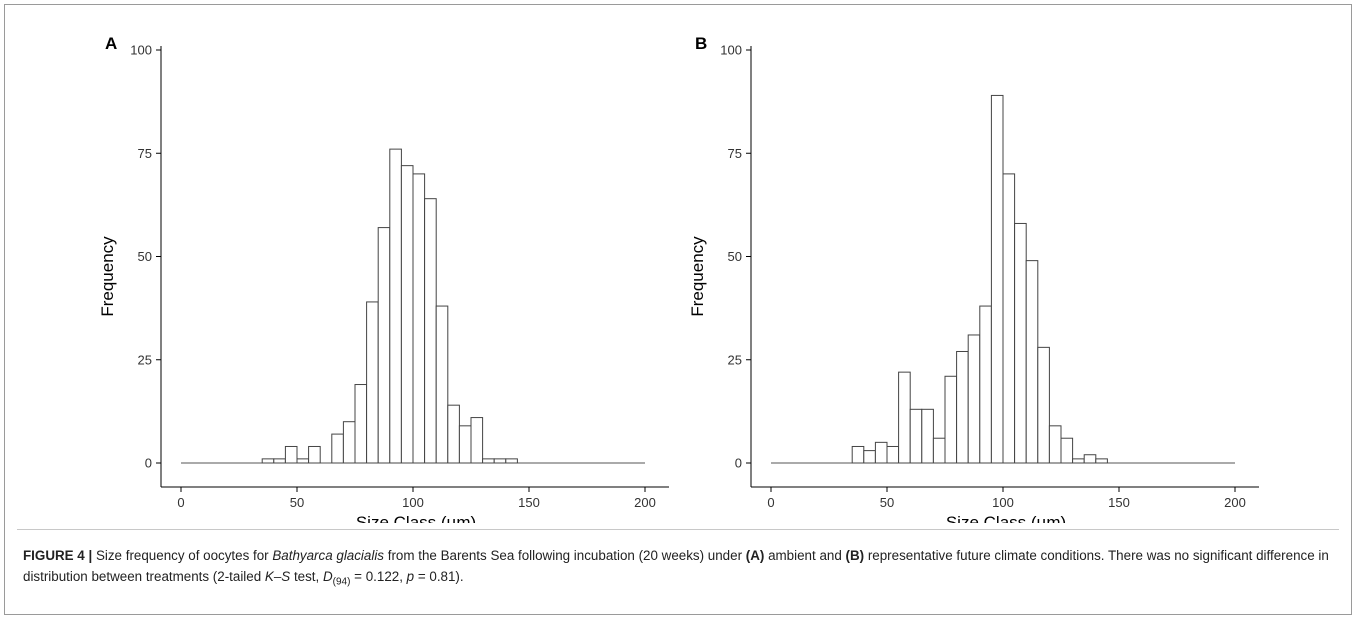 The image size is (1358, 621). What do you see at coordinates (410, 576) in the screenshot?
I see `caption-p: p` at bounding box center [410, 576].